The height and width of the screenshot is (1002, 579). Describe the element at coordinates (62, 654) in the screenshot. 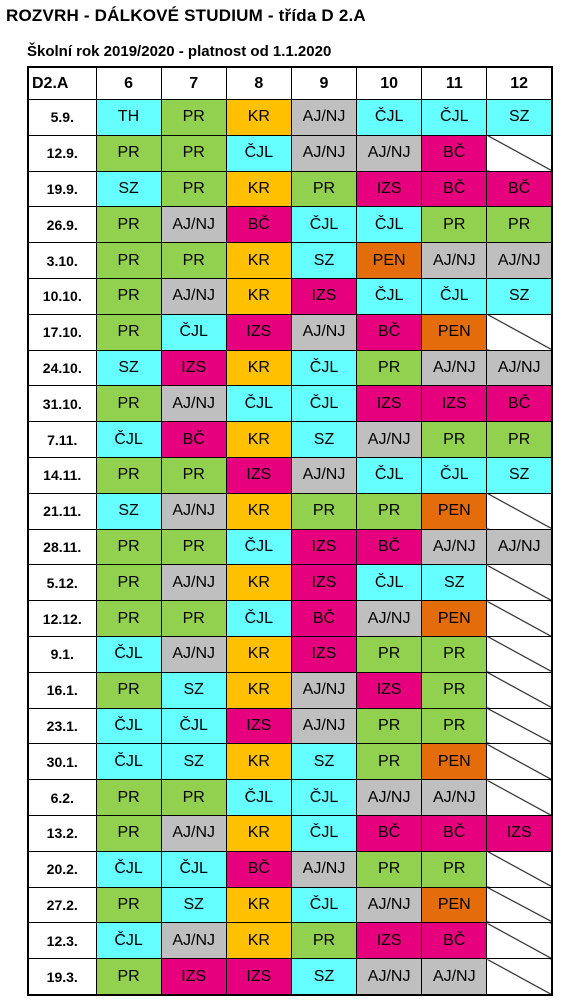

I see `row-date: 9.1.` at that location.